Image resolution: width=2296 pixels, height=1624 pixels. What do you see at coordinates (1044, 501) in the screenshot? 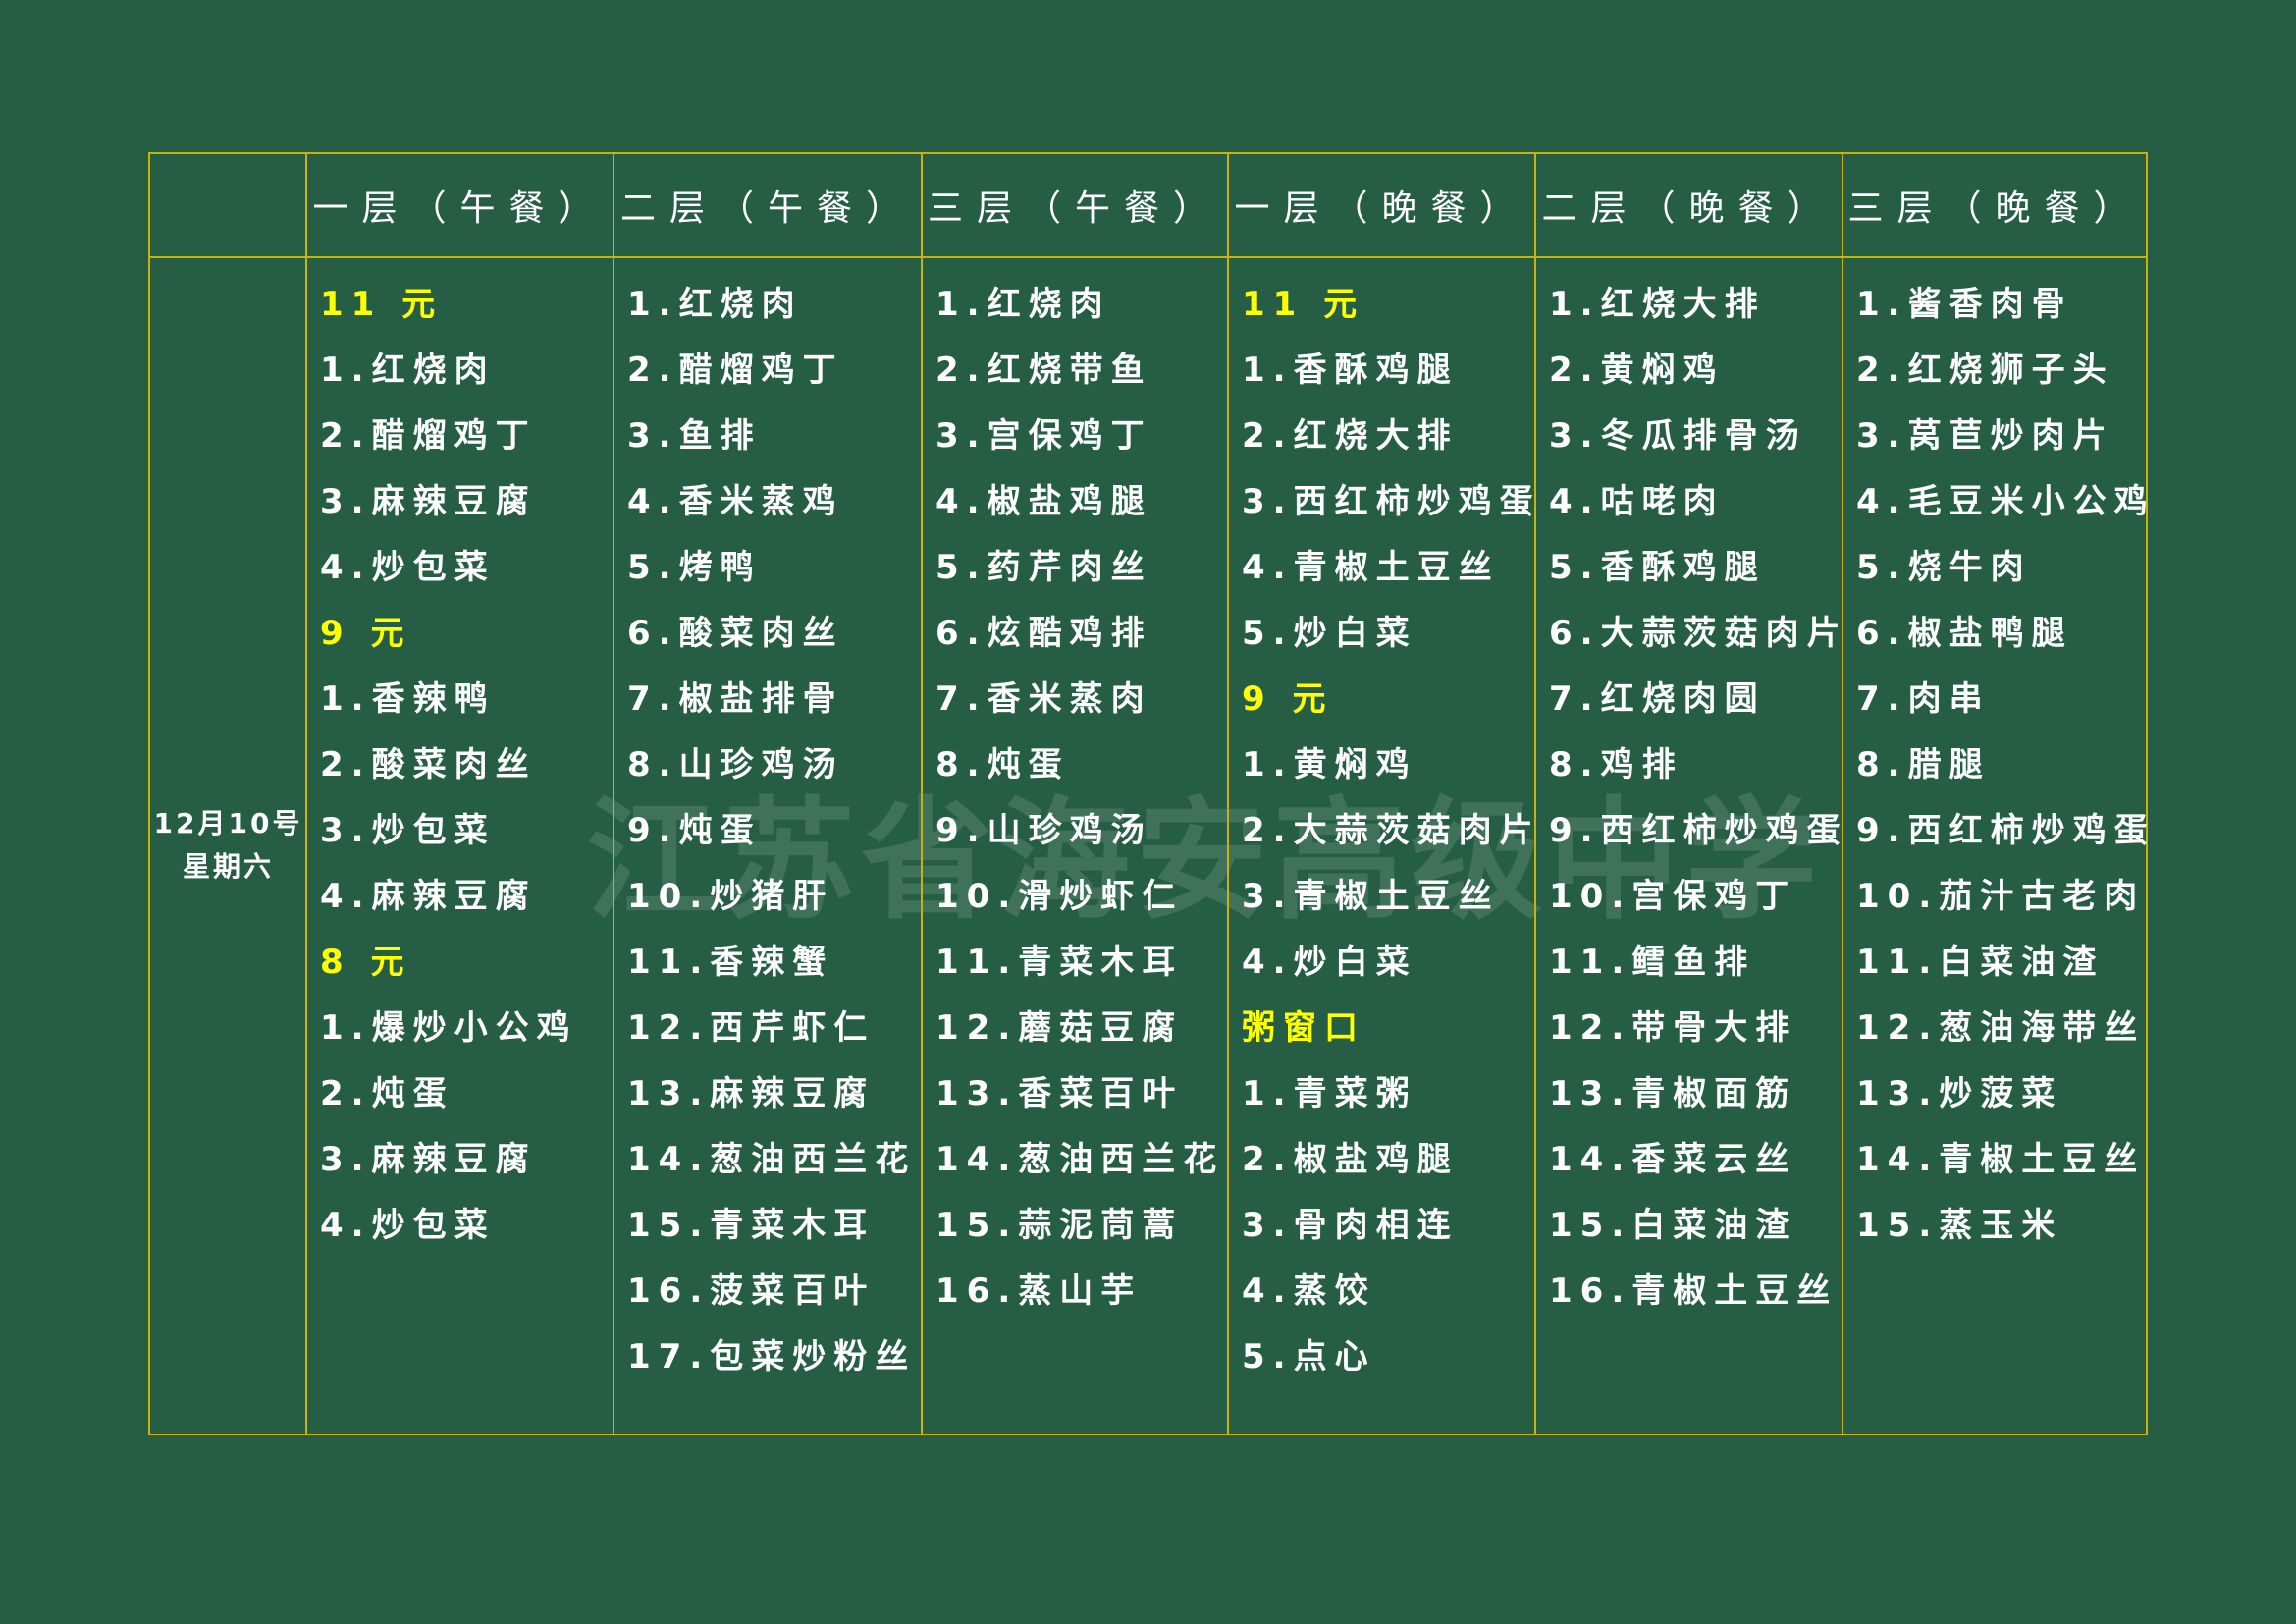
I see `menu-item: 4.椒盐鸡腿` at bounding box center [1044, 501].